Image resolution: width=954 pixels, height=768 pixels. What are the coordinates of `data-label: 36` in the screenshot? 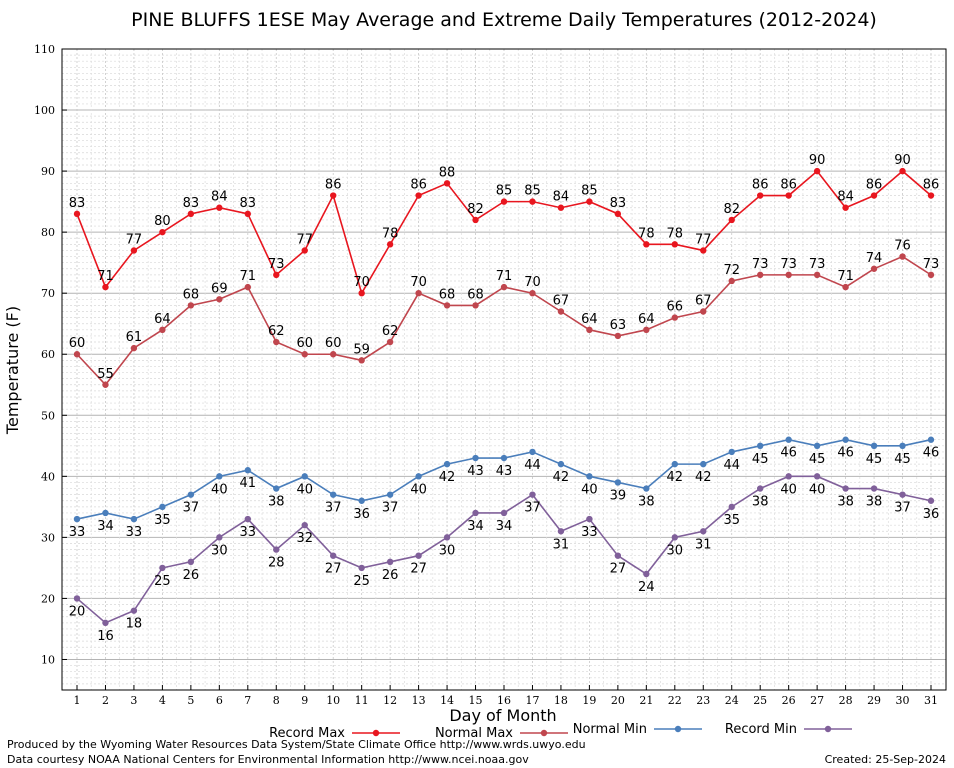 It's located at (931, 514).